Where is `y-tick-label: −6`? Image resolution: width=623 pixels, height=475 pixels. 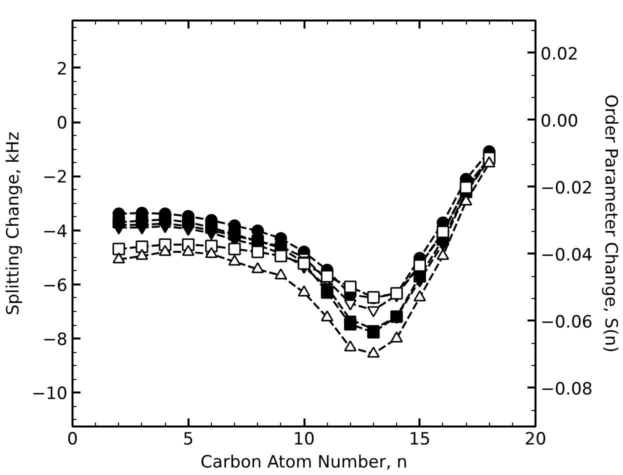 y-tick-label: −6 is located at coordinates (55, 286).